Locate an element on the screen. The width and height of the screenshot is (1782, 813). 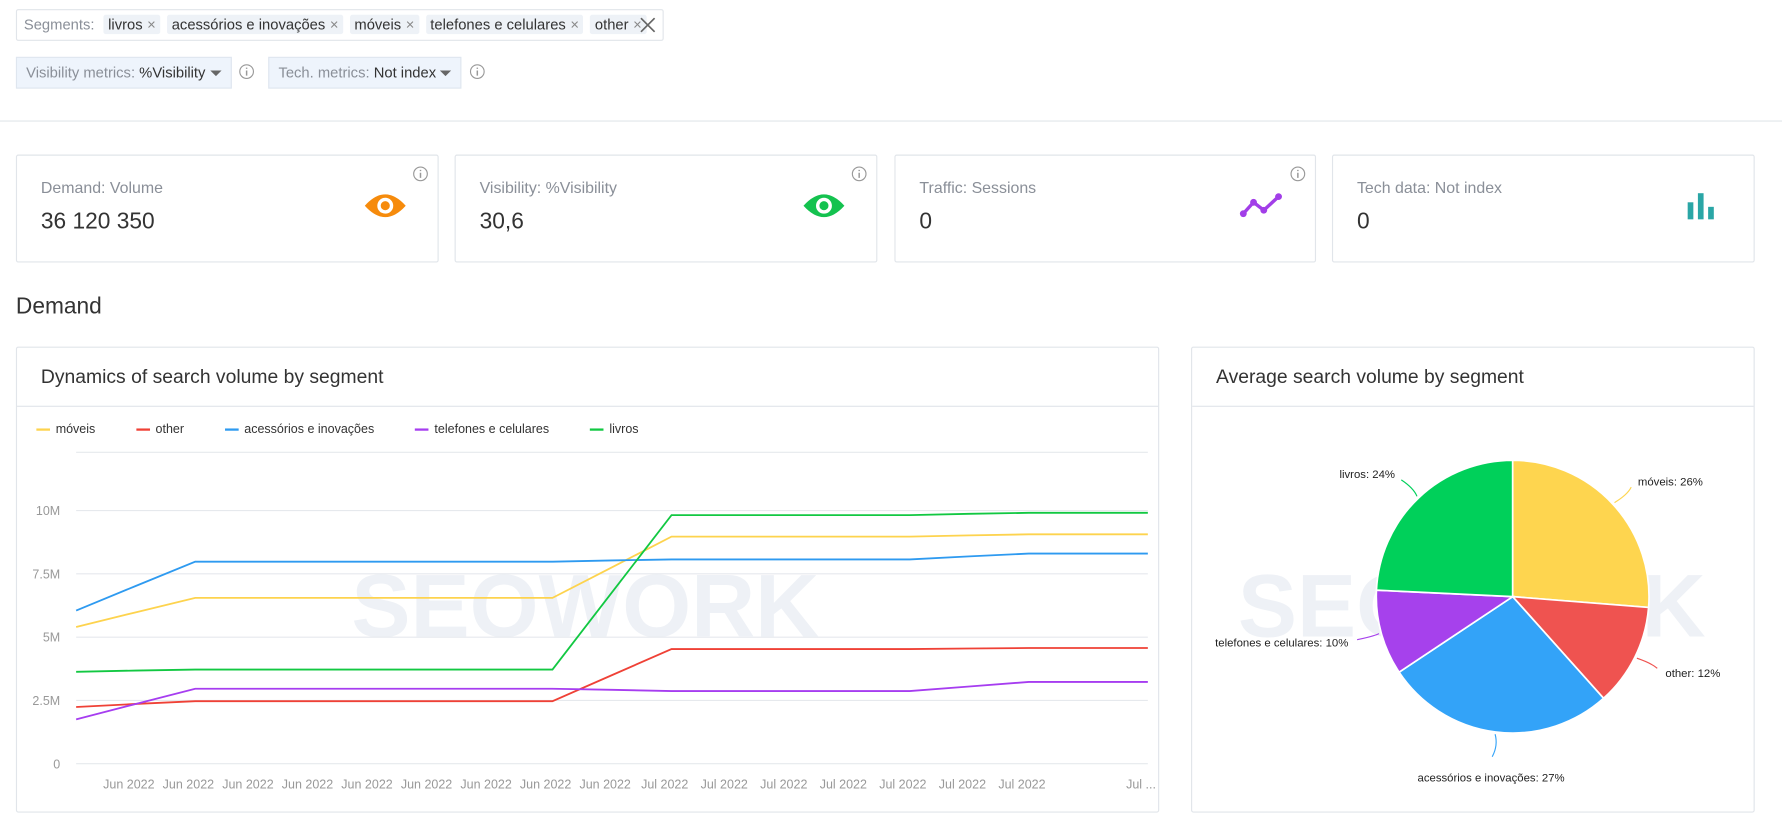
section-title: Demand is located at coordinates (58, 307).